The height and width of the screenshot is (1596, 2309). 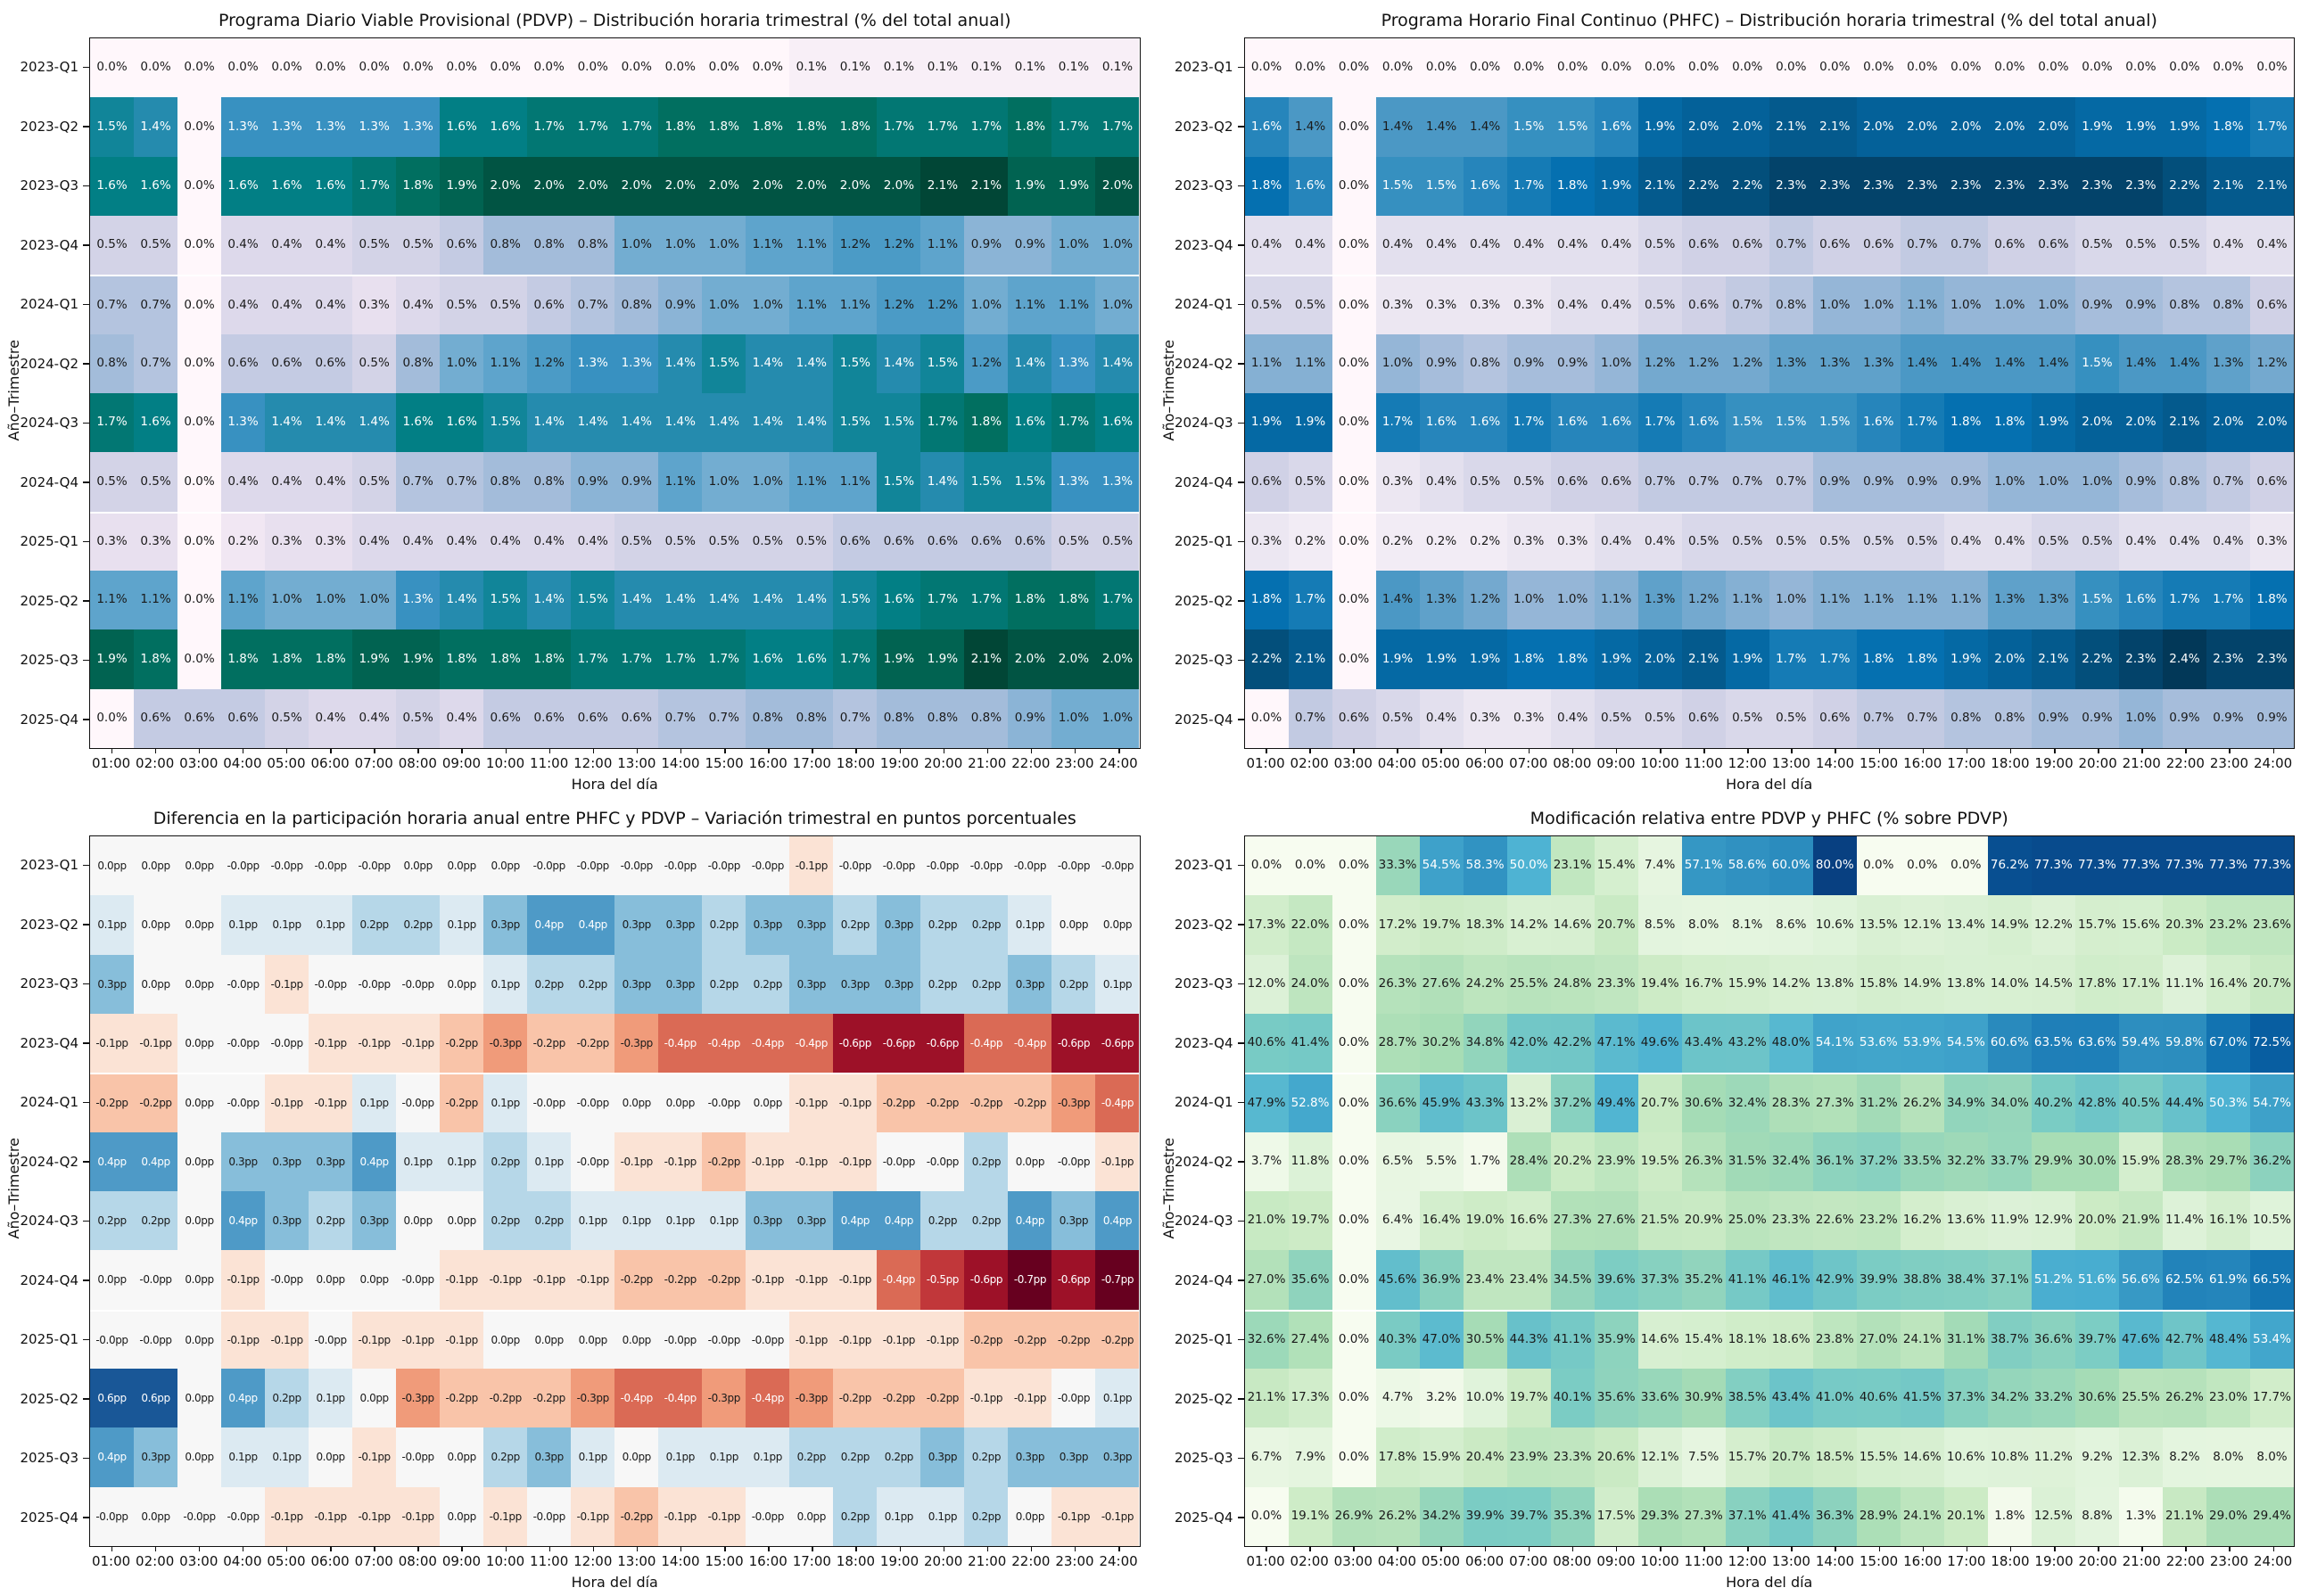 I want to click on heatmap-cell: 20.9%, so click(x=1703, y=1221).